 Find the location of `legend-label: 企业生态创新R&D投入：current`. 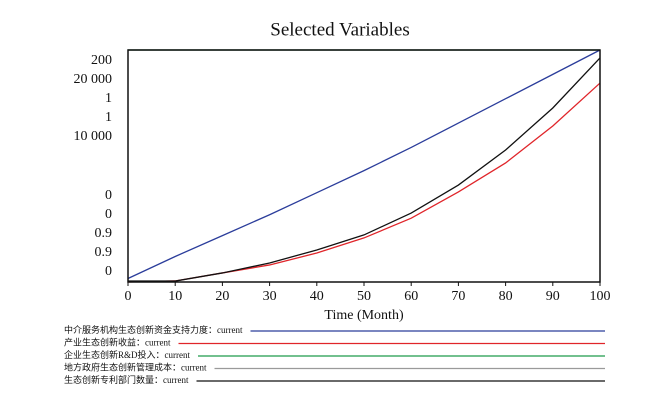

legend-label: 企业生态创新R&D投入：current is located at coordinates (127, 354).